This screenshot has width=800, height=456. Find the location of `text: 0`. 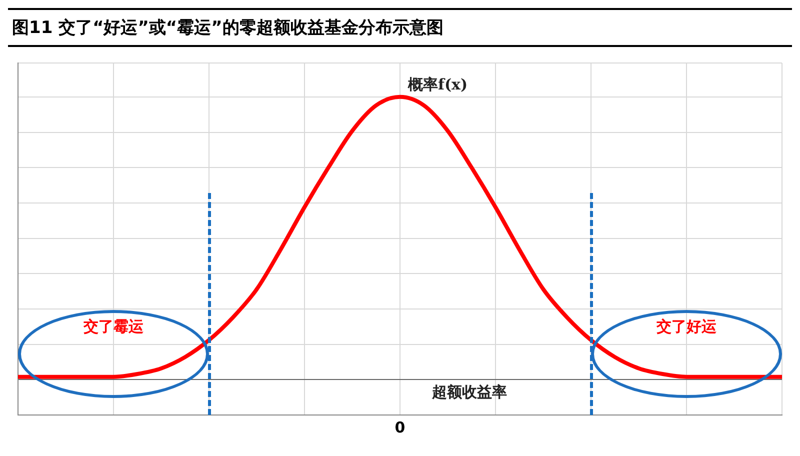

text: 0 is located at coordinates (400, 427).